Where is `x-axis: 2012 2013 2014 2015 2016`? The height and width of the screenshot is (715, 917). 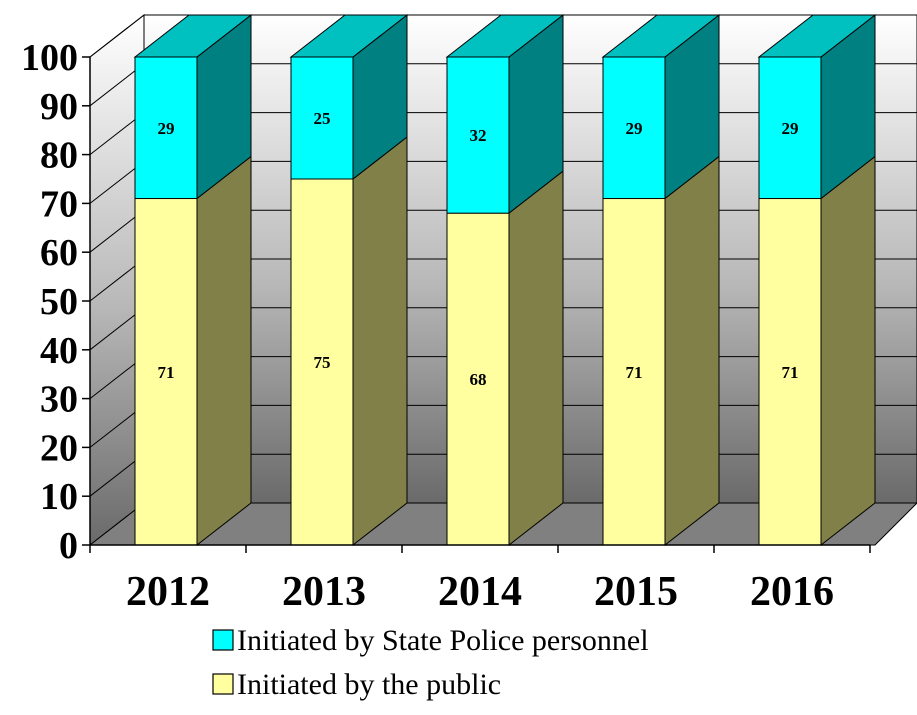
x-axis: 2012 2013 2014 2015 2016 is located at coordinates (480, 579).